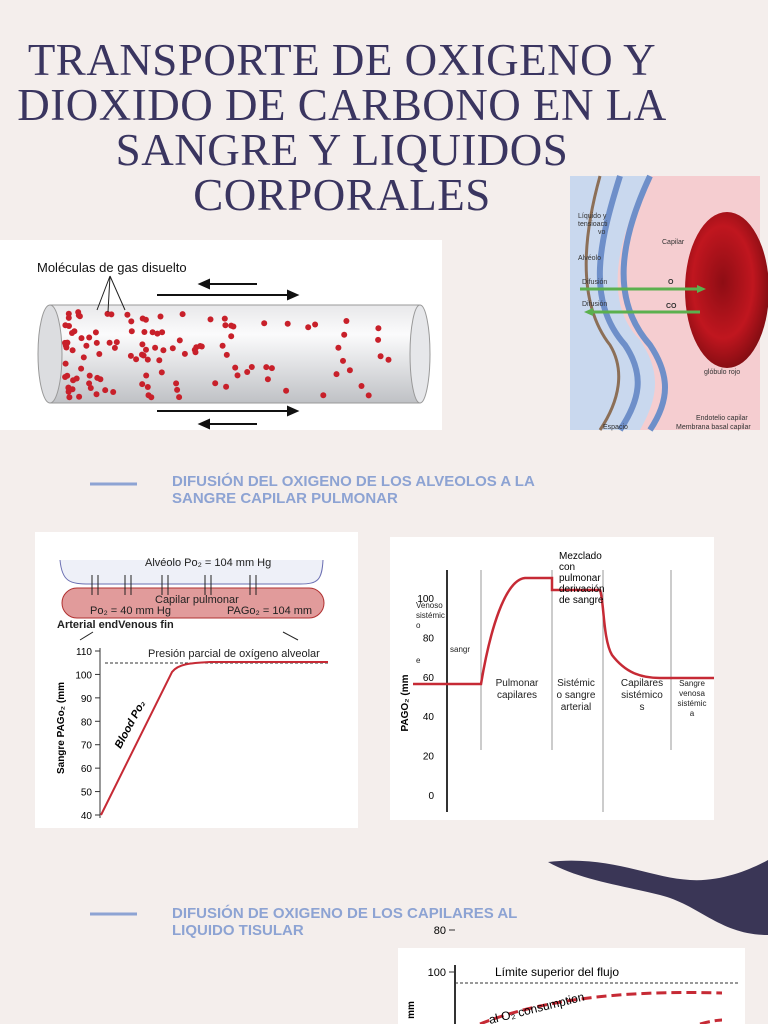  I want to click on start-po2: Po₂ = 40 mm Hg, so click(130, 611).